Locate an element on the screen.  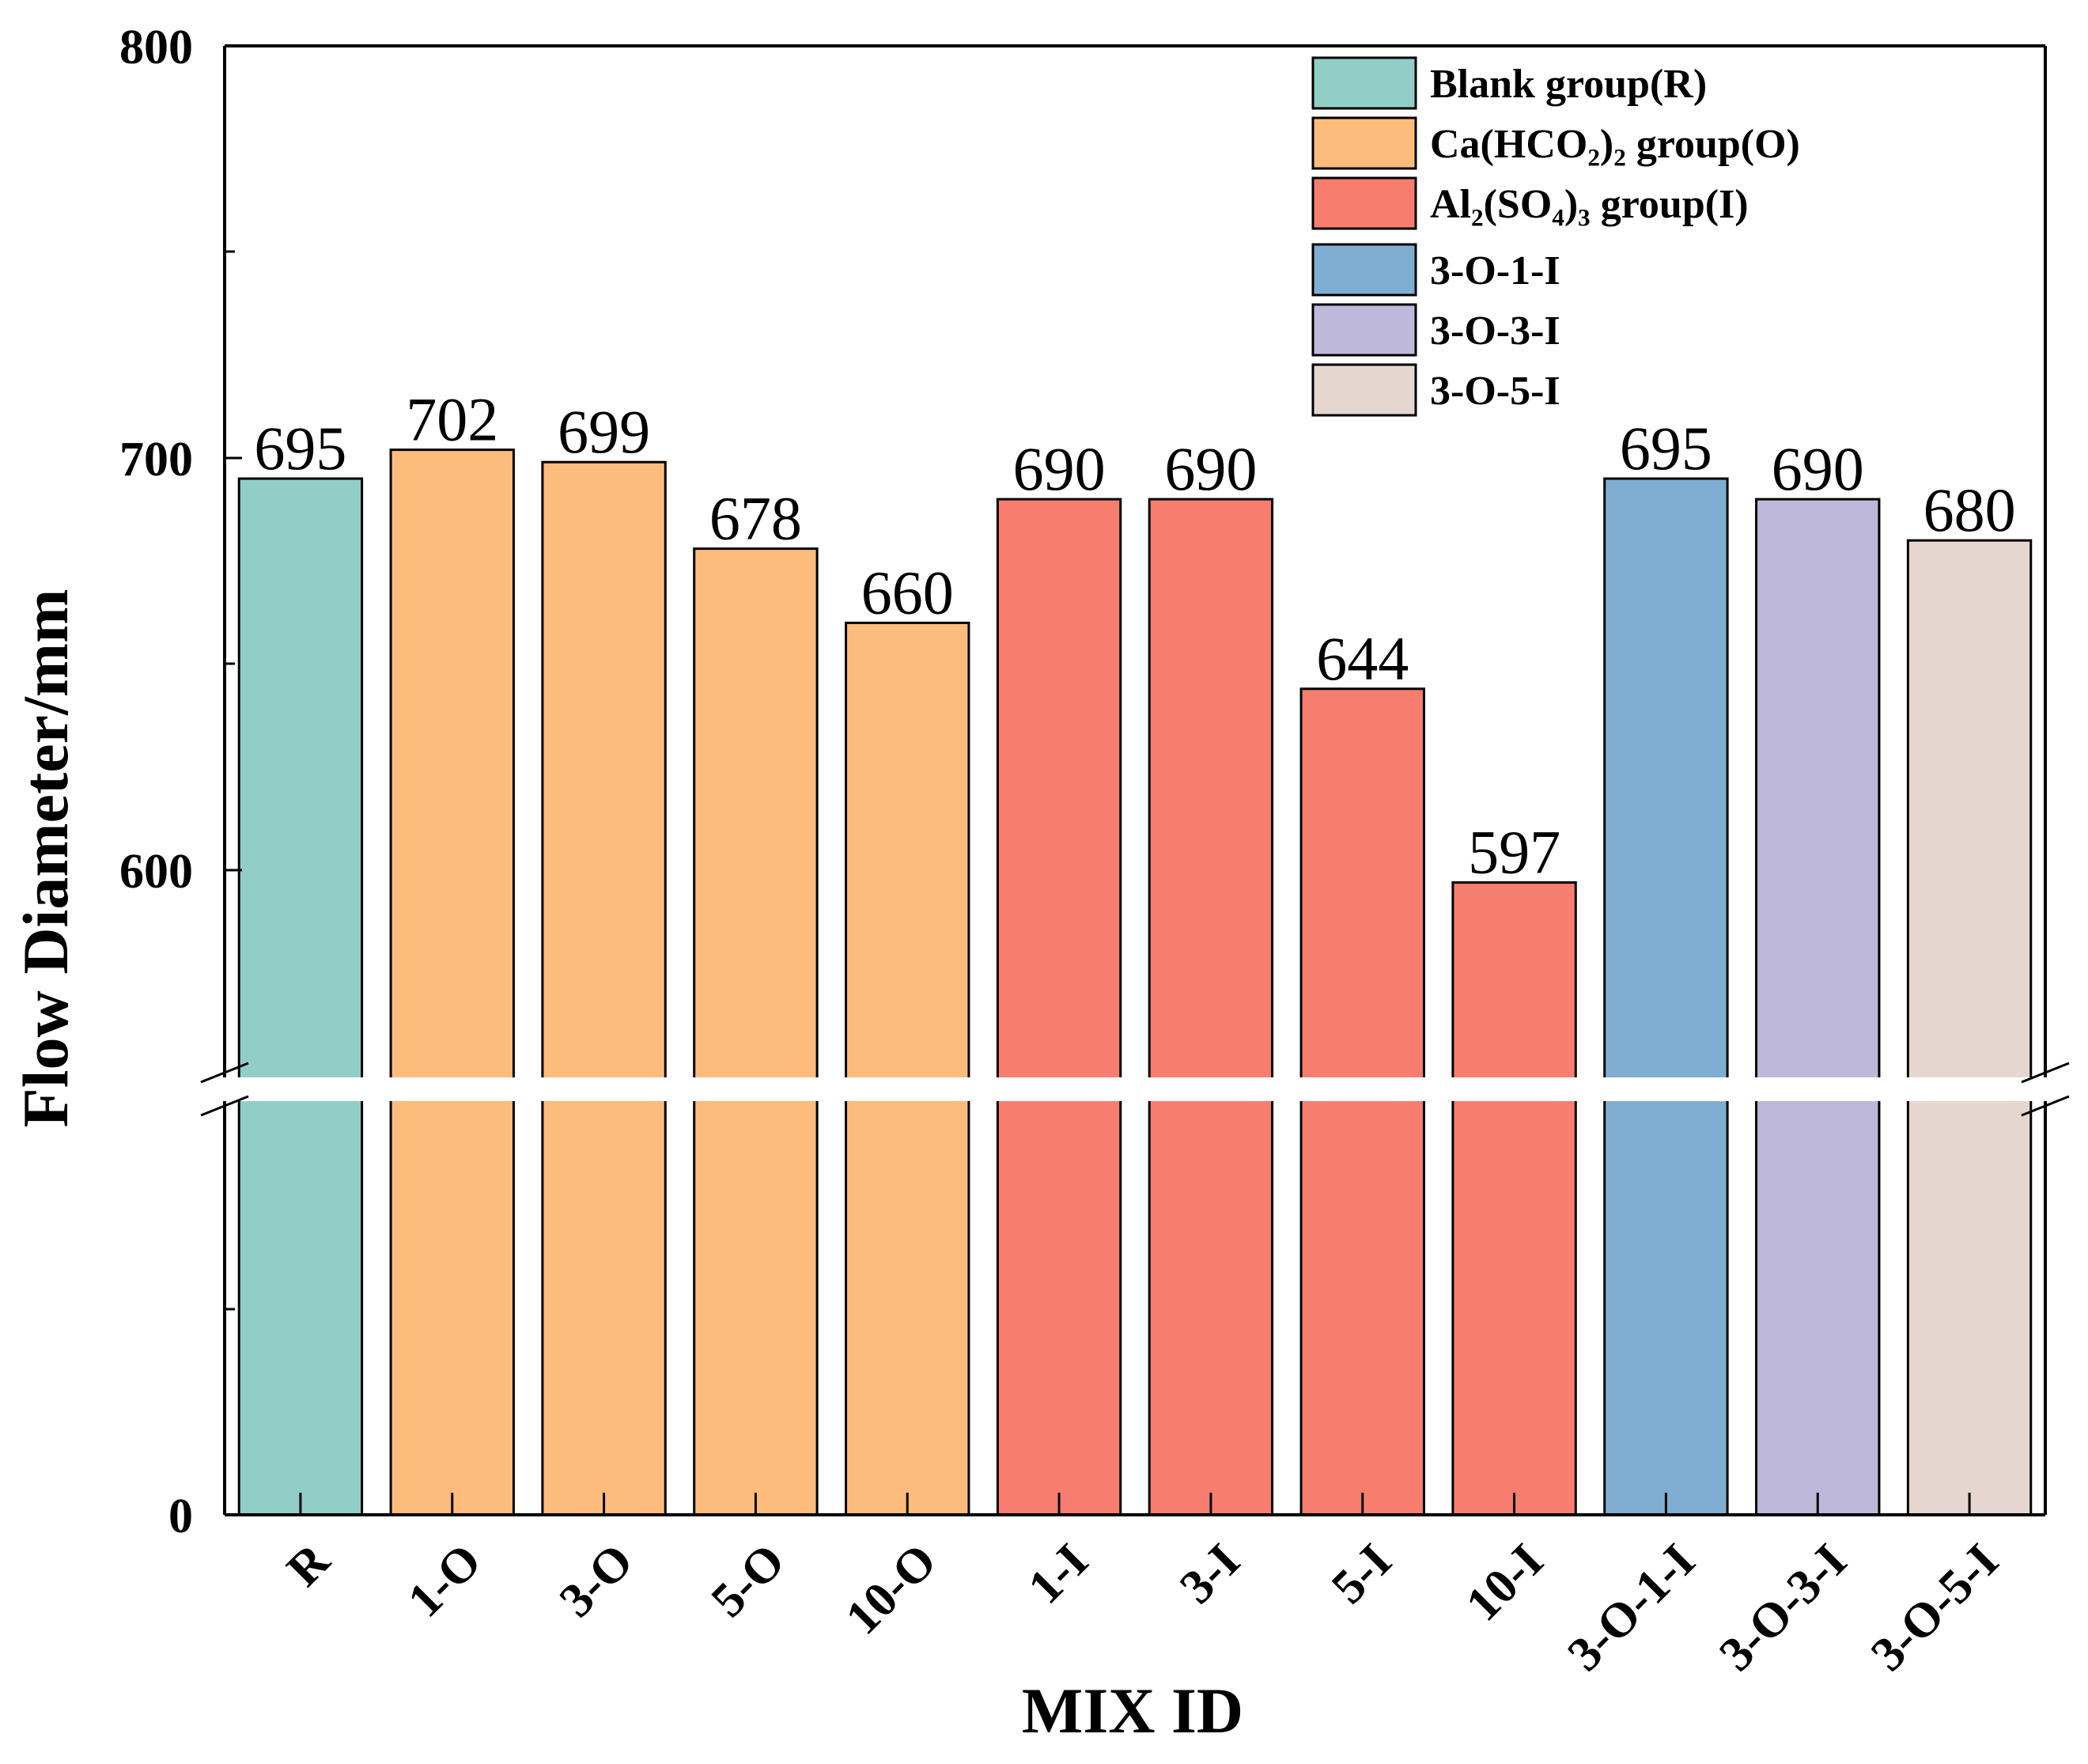
x-tick-label-3-I: 3-I is located at coordinates (1210, 1574).